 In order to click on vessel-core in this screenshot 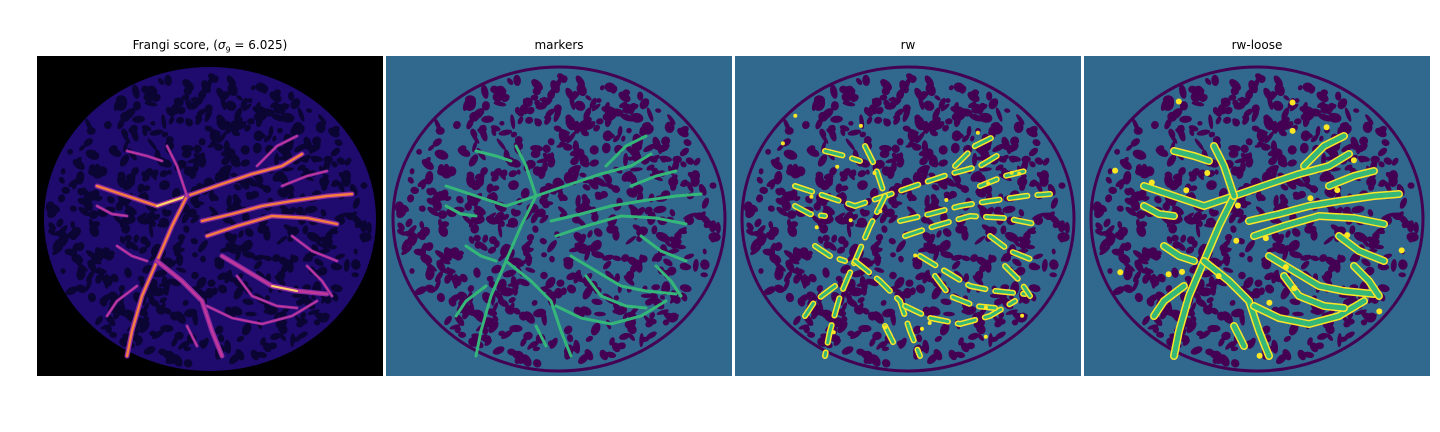, I will do `click(314, 248)`.